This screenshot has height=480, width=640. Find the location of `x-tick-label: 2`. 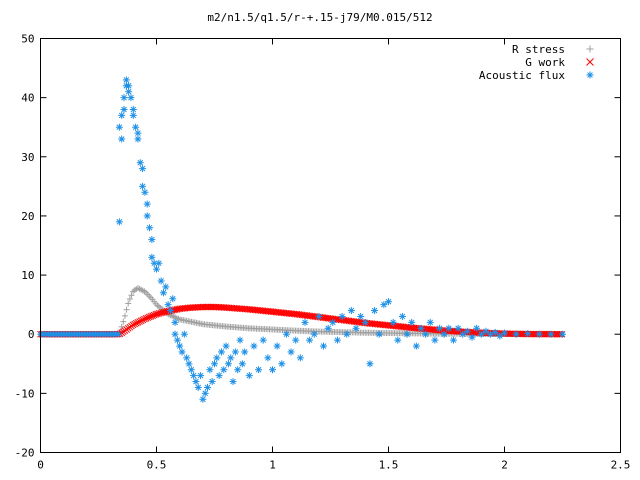

x-tick-label: 2 is located at coordinates (504, 465).